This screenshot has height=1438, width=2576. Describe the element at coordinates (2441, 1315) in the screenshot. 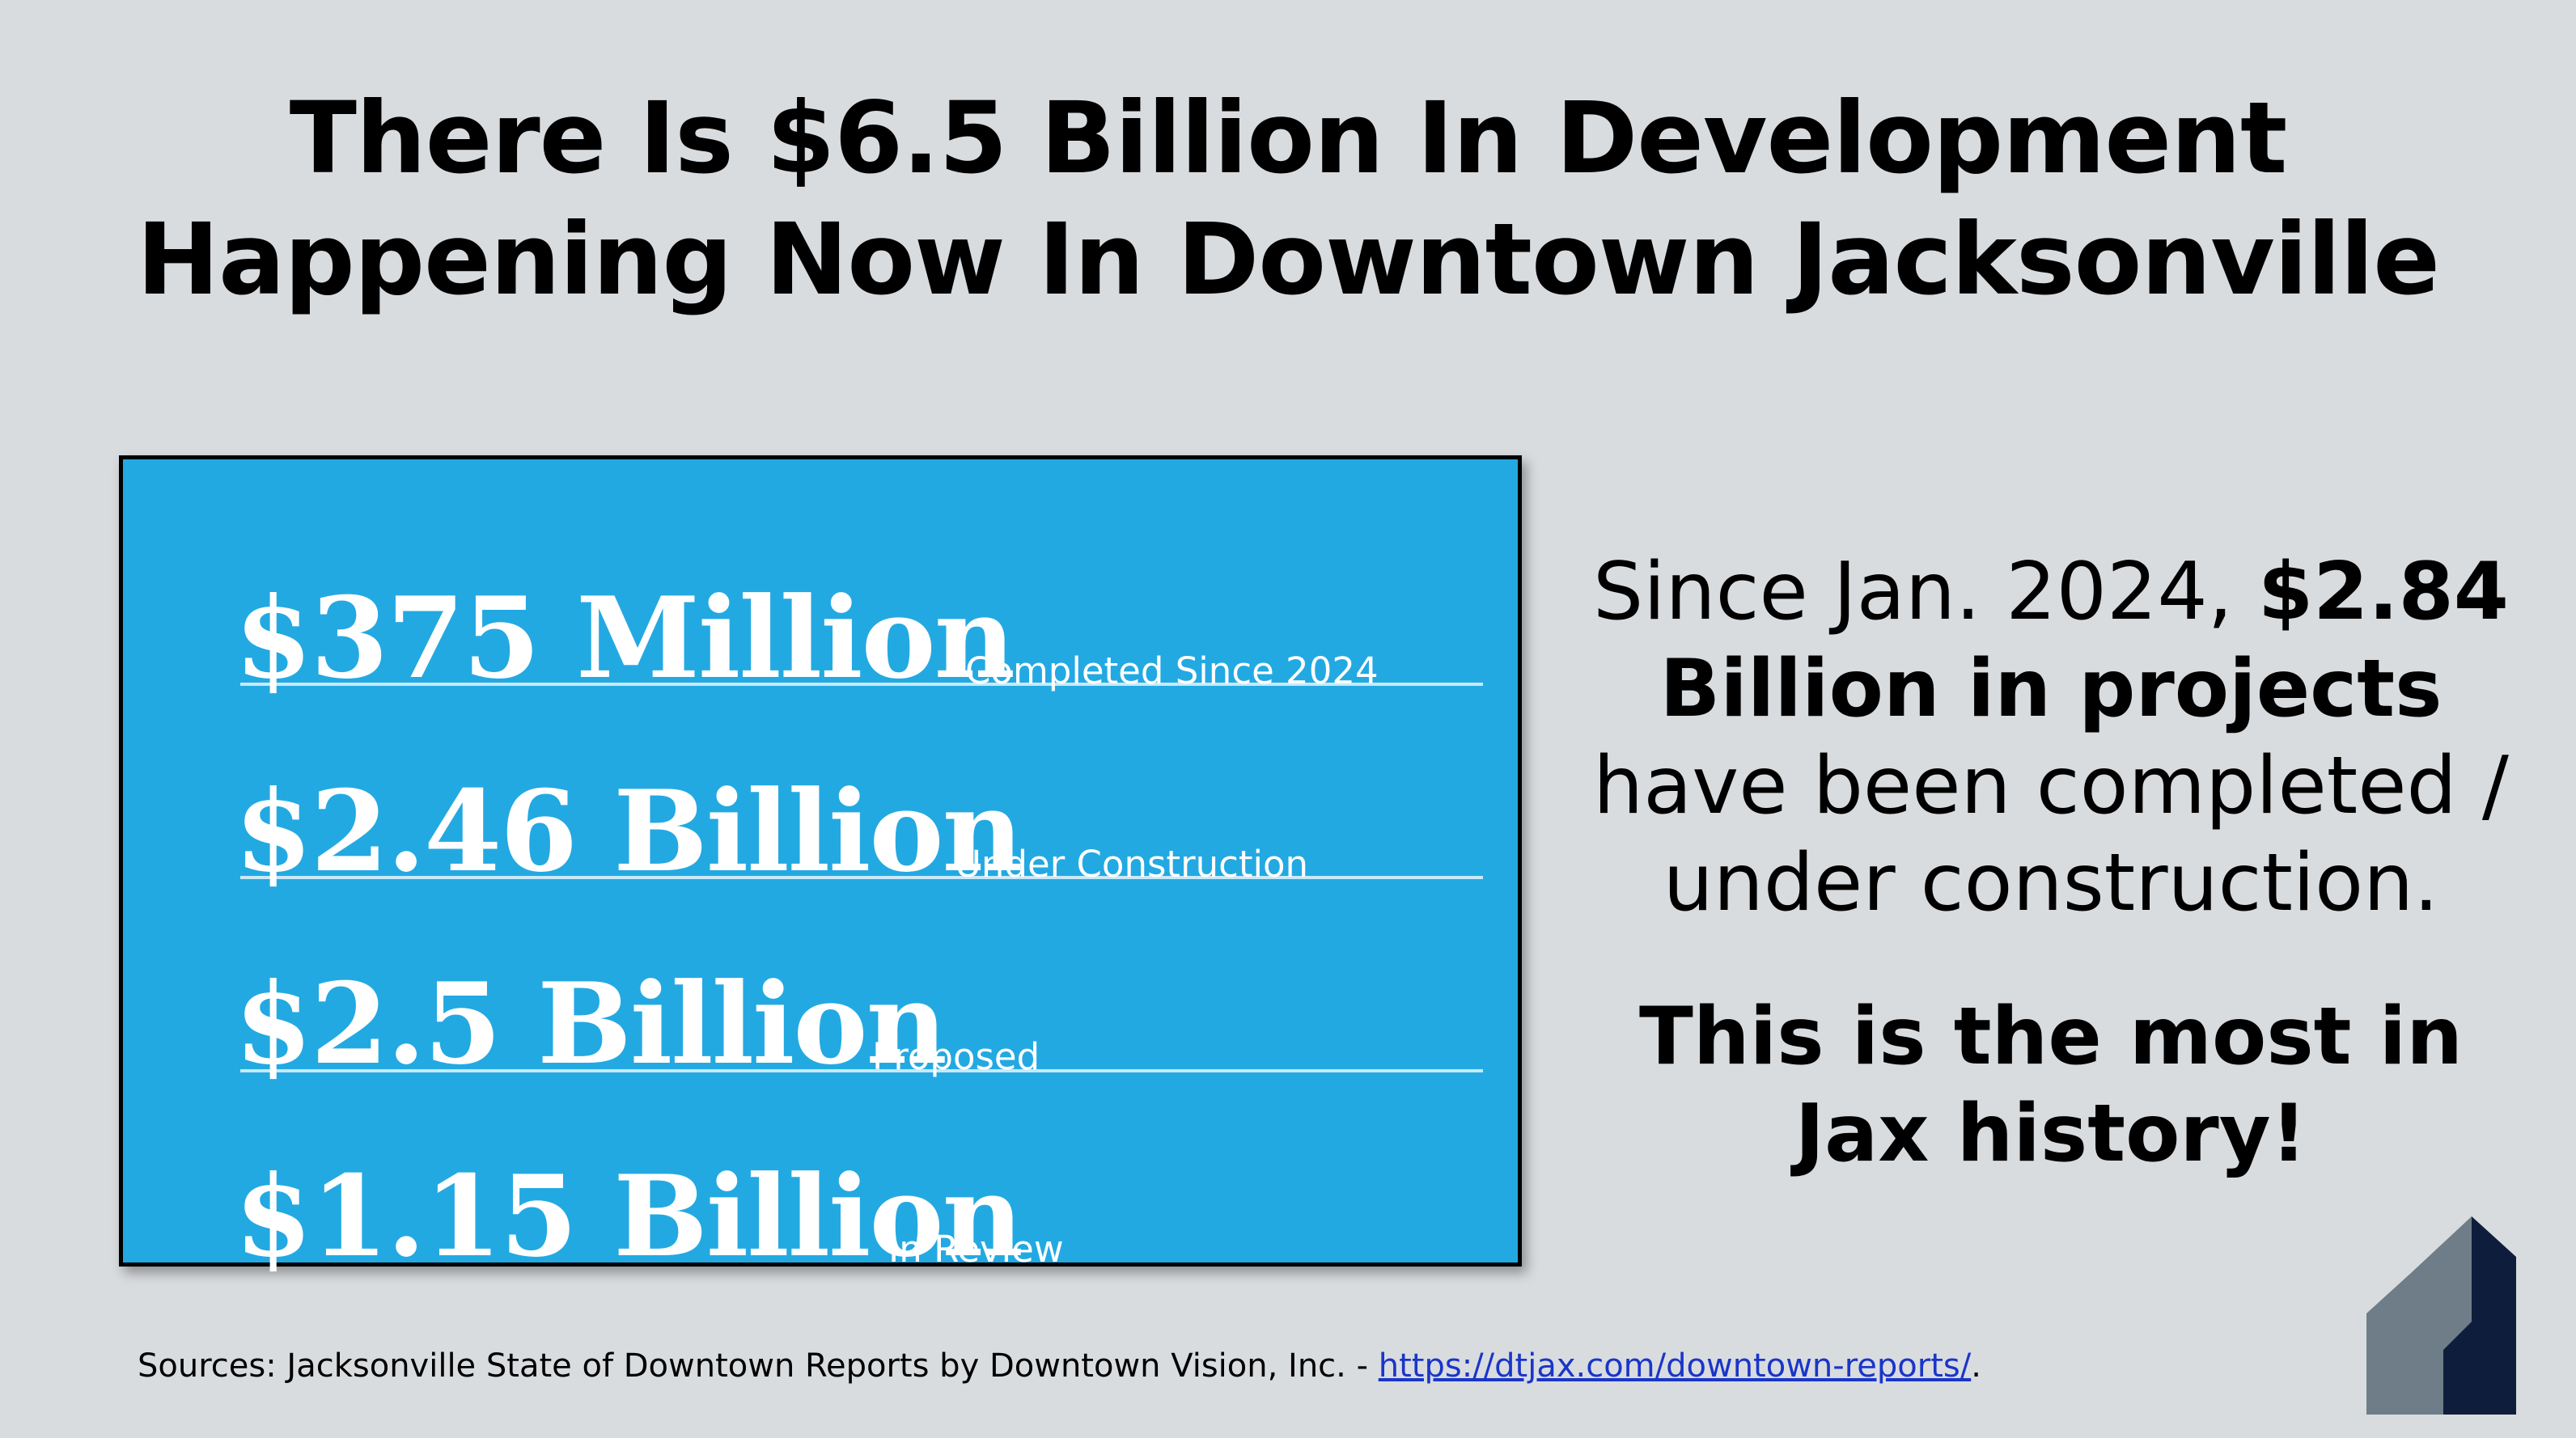

I see `building-logo-icon` at that location.